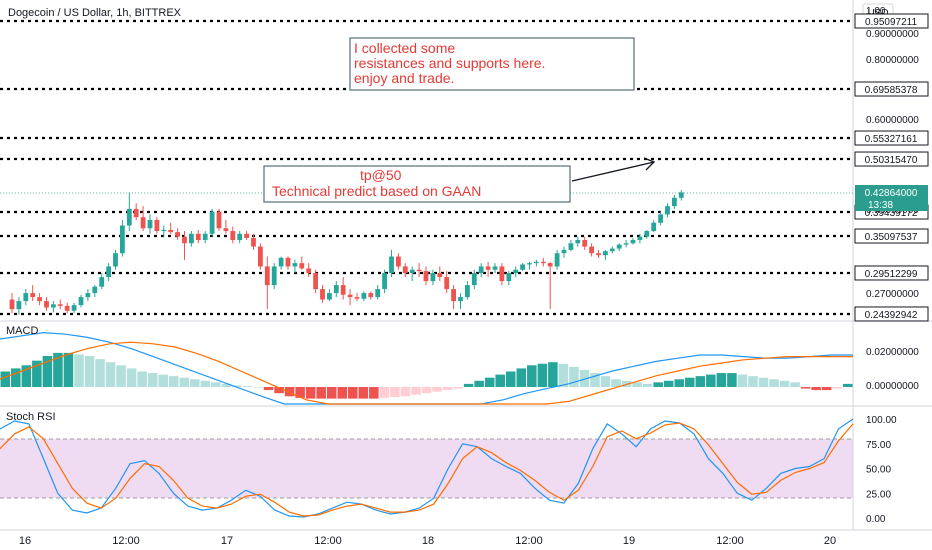 This screenshot has height=550, width=932. Describe the element at coordinates (613, 169) in the screenshot. I see `tp-arrow` at that location.